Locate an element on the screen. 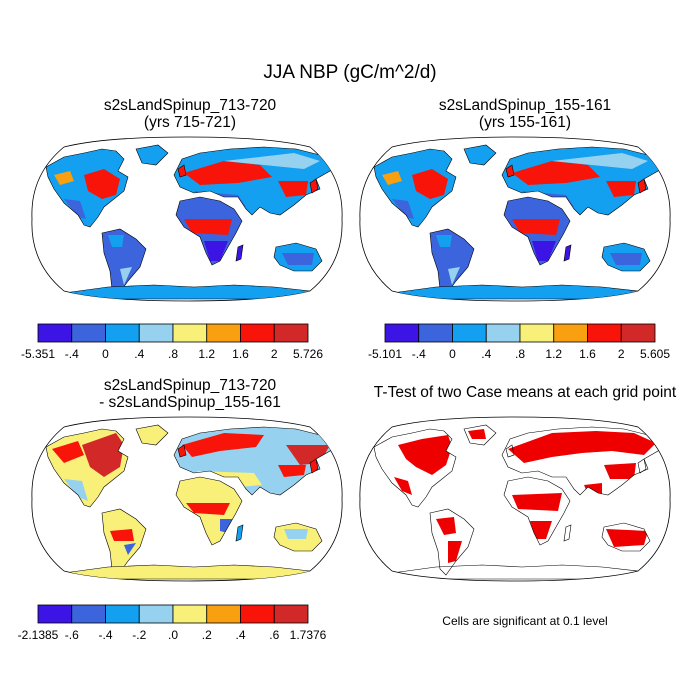 Image resolution: width=700 pixels, height=700 pixels. coastline-south-america is located at coordinates (452, 542).